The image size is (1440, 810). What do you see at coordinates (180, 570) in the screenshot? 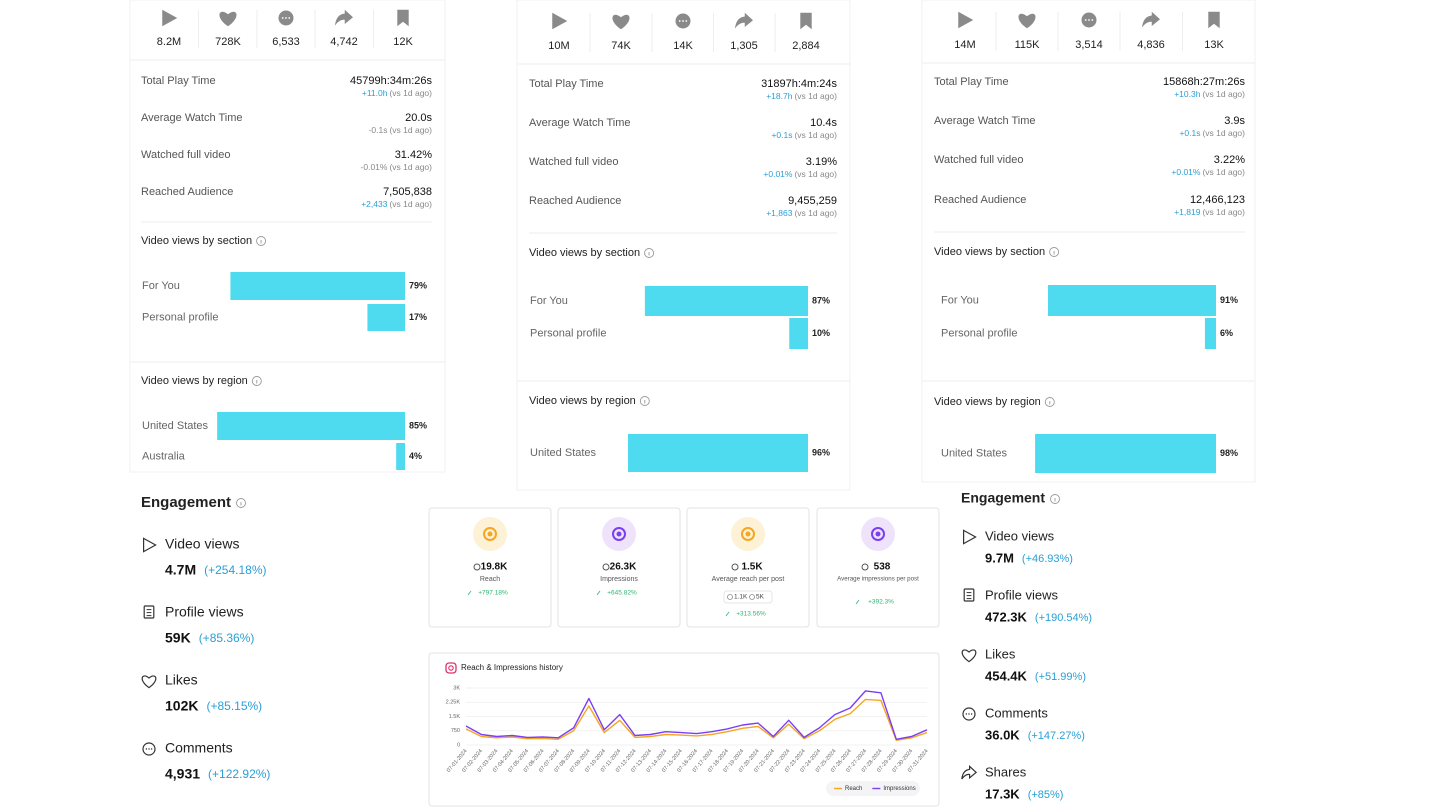
I see `engagement-value: 4.7M` at bounding box center [180, 570].